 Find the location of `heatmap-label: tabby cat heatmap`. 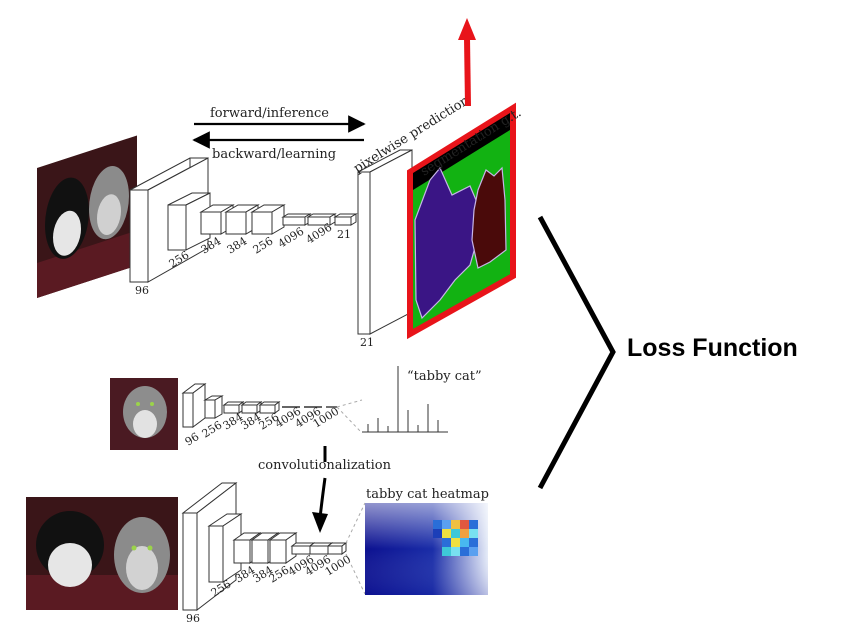

heatmap-label: tabby cat heatmap is located at coordinates (427, 494).